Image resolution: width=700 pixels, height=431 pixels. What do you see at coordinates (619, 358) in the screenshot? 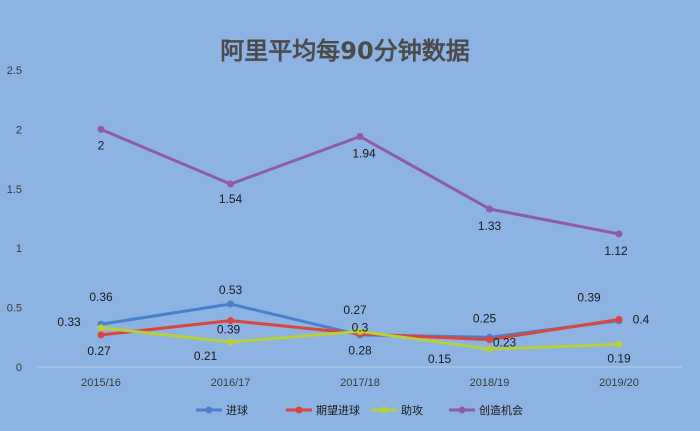
I see `data-label: 0.19` at bounding box center [619, 358].